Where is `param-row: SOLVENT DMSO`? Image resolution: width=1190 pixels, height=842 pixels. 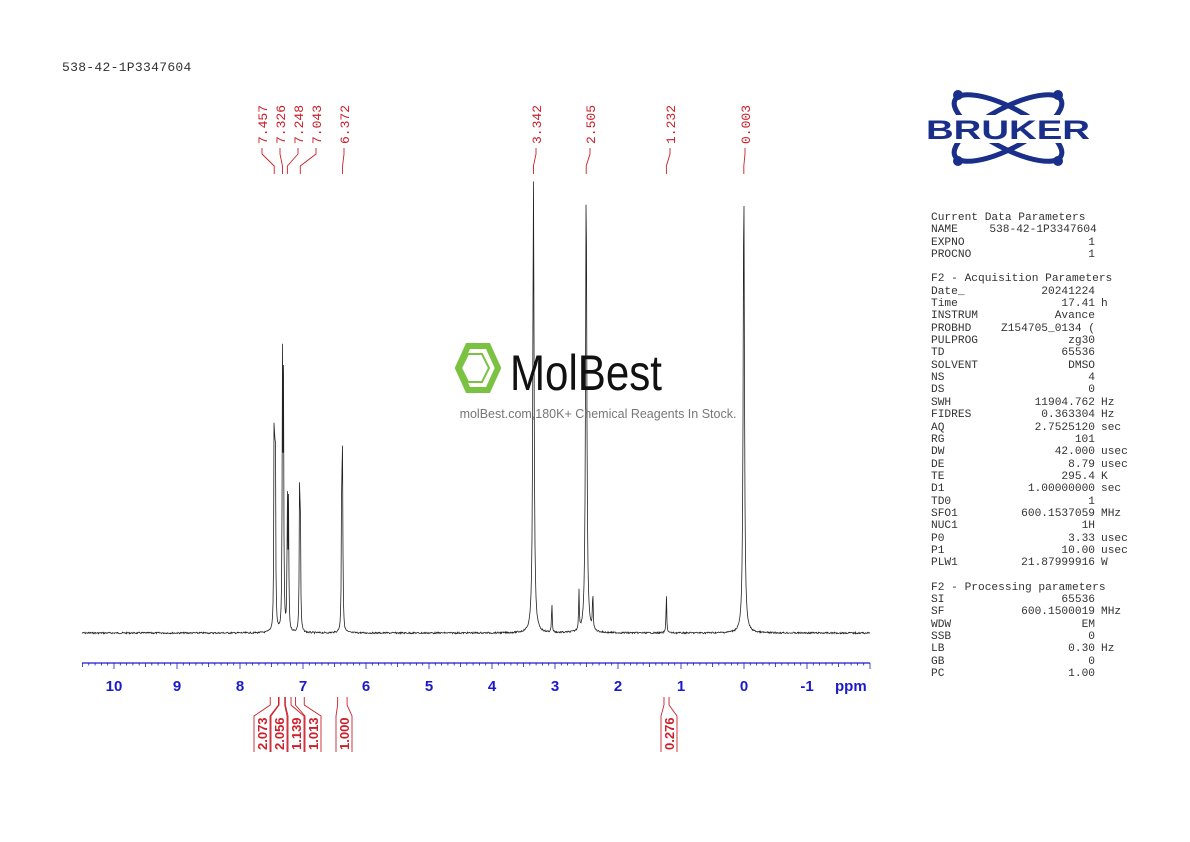 param-row: SOLVENT DMSO is located at coordinates (1031, 366).